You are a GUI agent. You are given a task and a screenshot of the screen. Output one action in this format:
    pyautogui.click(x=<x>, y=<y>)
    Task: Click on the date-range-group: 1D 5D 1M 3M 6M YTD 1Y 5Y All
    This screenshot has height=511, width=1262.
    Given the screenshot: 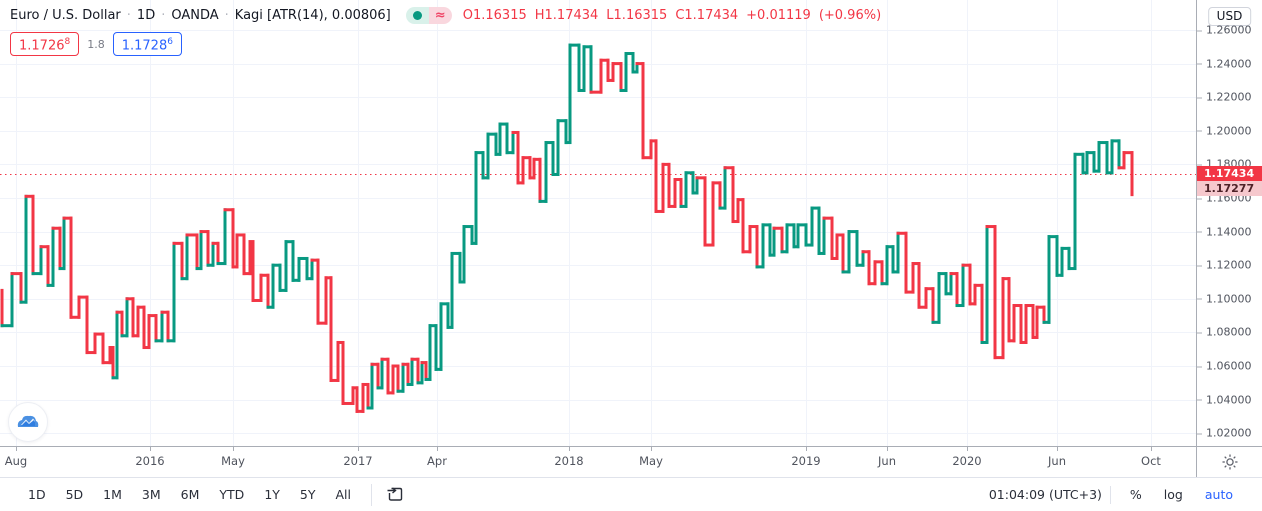 What is the action you would take?
    pyautogui.click(x=213, y=495)
    